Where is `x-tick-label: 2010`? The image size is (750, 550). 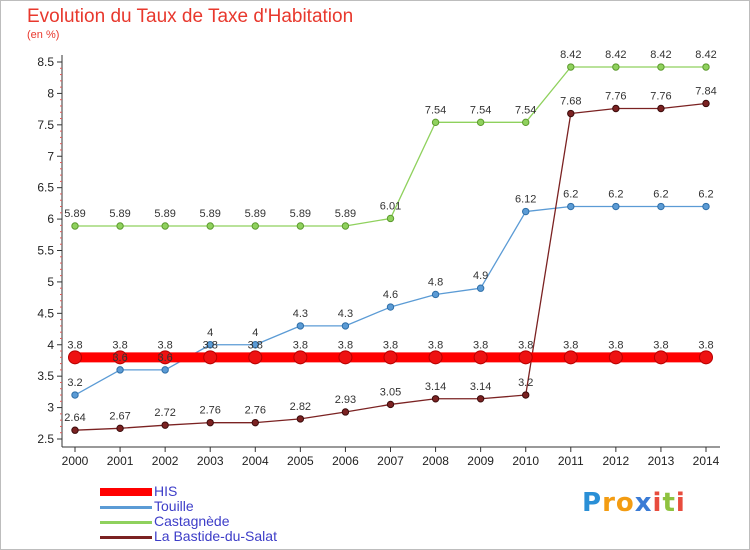
x-tick-label: 2010 is located at coordinates (525, 461).